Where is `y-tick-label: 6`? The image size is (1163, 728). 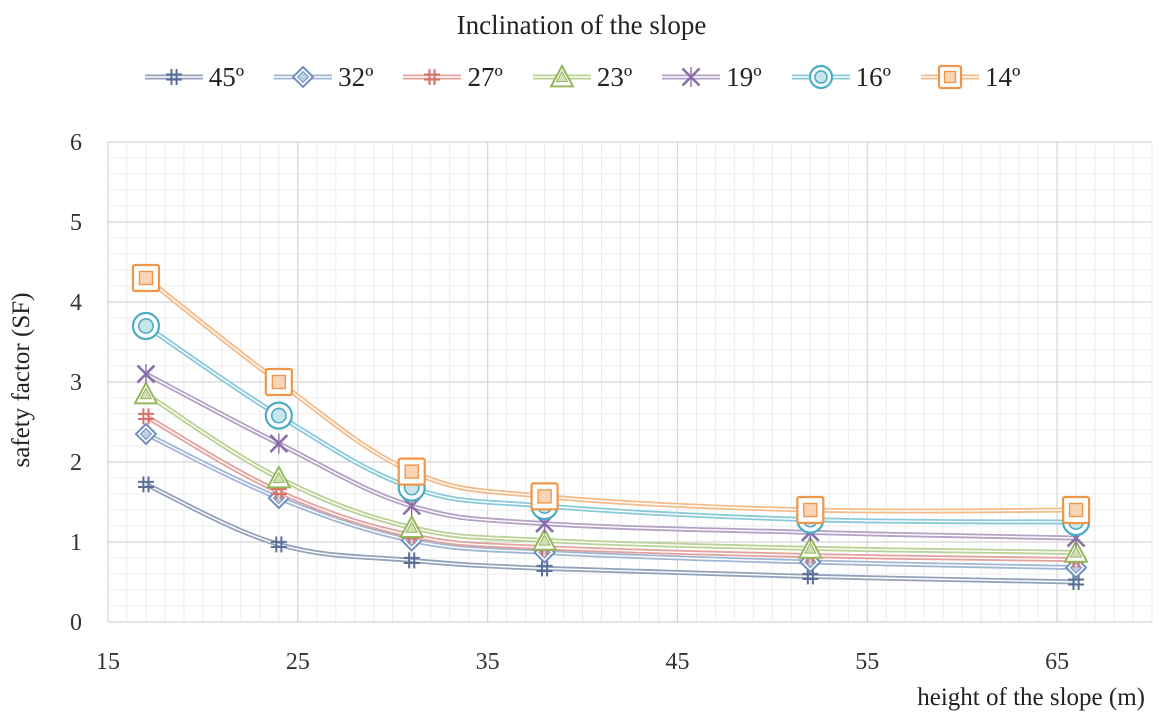 y-tick-label: 6 is located at coordinates (76, 143).